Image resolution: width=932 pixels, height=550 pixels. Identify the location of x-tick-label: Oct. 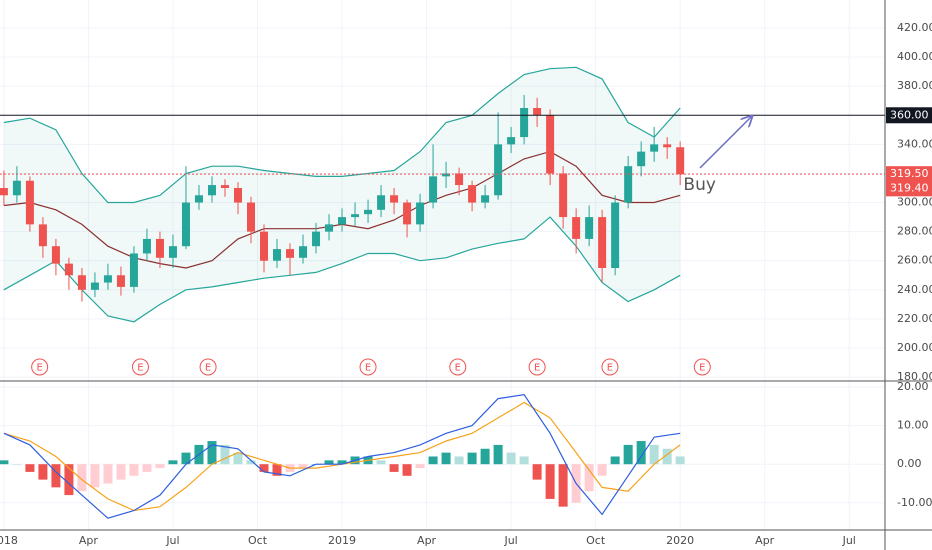
(596, 540).